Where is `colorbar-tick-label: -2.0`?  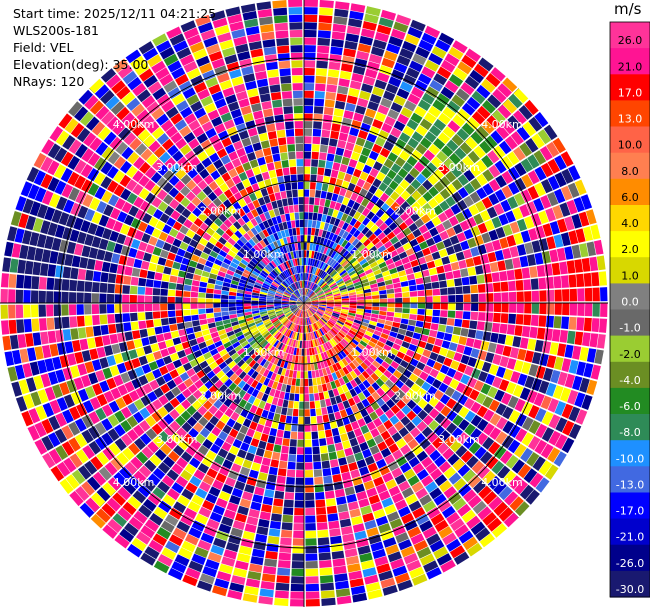 colorbar-tick-label: -2.0 is located at coordinates (629, 354).